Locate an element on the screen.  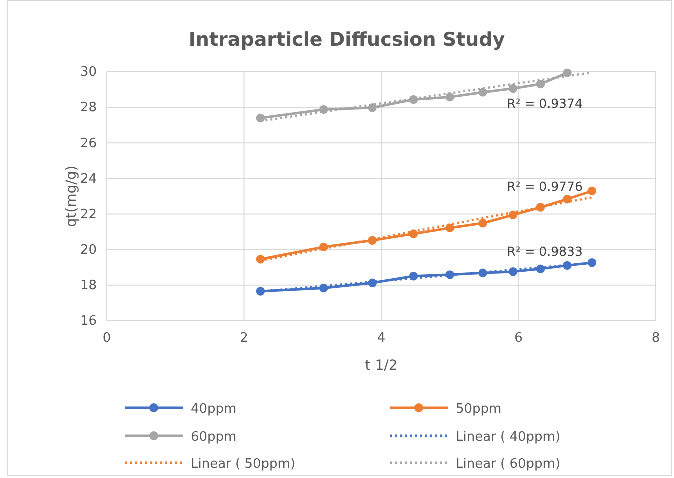
y-tick-label: 16 is located at coordinates (88, 322).